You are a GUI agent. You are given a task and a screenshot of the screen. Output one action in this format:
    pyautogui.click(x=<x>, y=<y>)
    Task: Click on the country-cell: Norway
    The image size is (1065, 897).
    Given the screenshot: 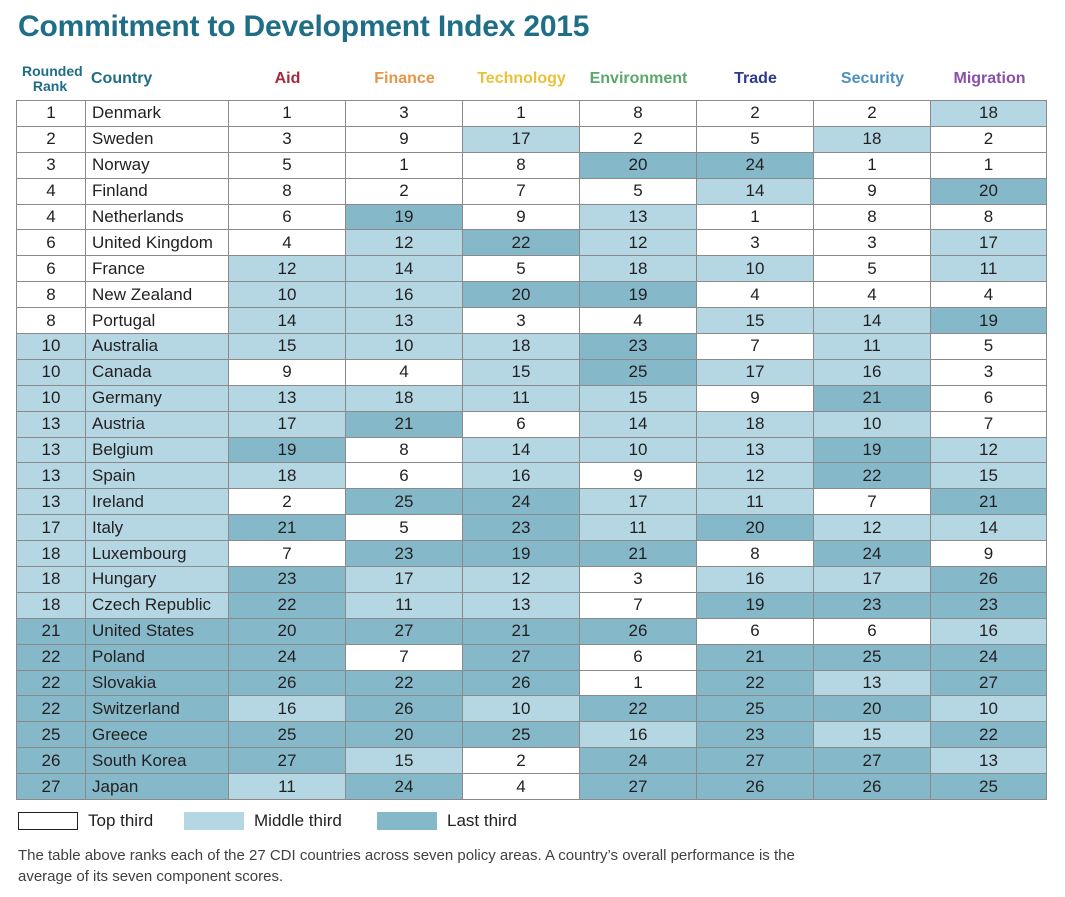 What is the action you would take?
    pyautogui.click(x=157, y=165)
    